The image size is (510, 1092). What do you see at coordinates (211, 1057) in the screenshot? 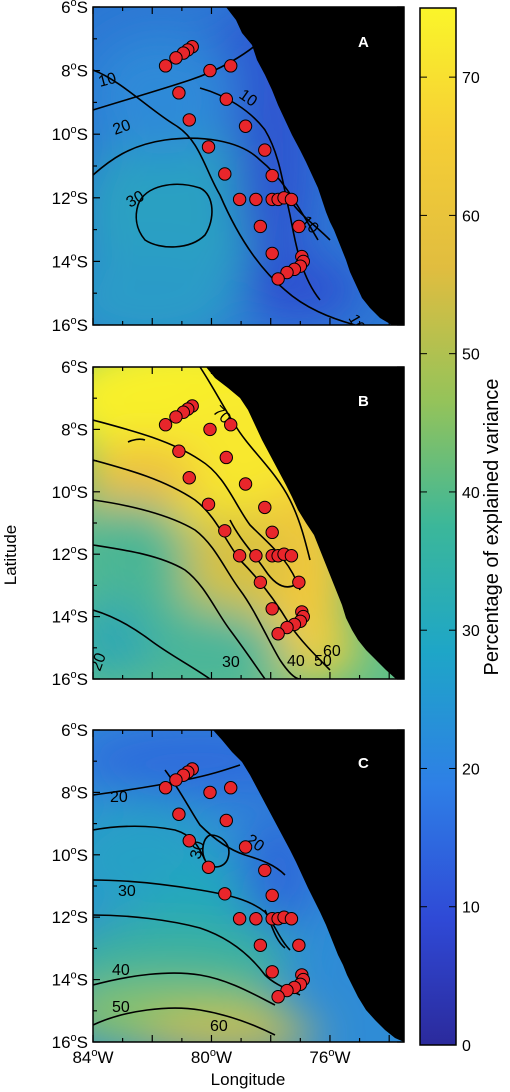
I see `lon-tick-label: 80oW` at bounding box center [211, 1057].